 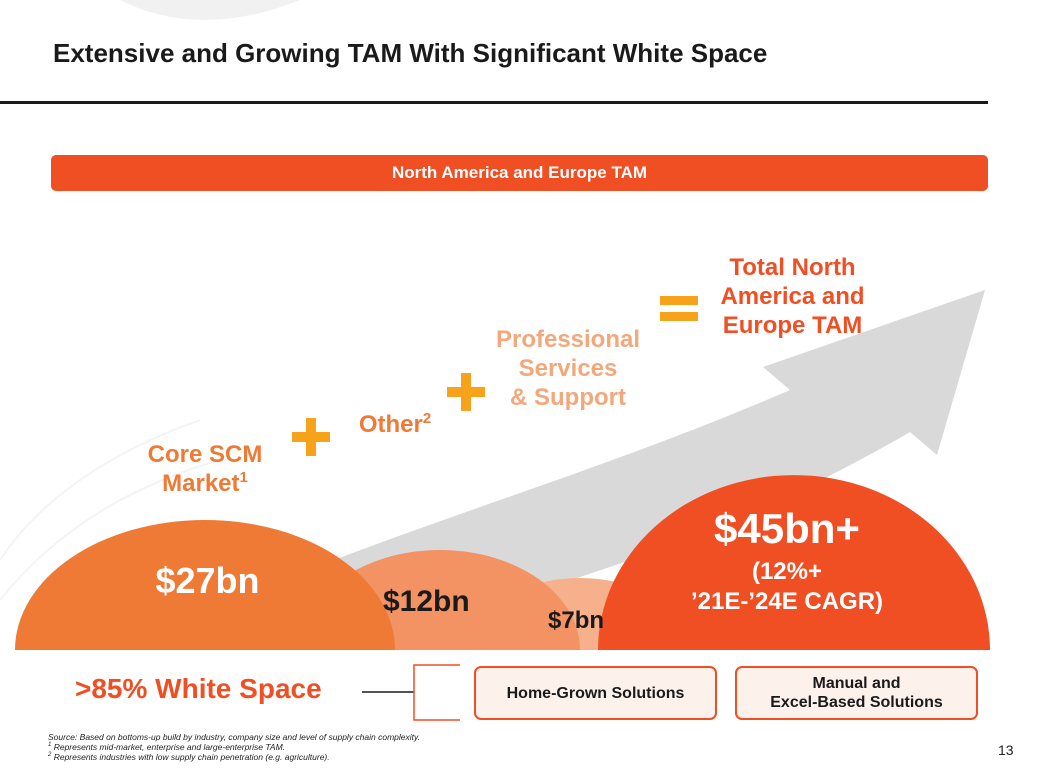 What do you see at coordinates (856, 693) in the screenshot?
I see `manual-excel-box: Manual and Excel-Based Solutions` at bounding box center [856, 693].